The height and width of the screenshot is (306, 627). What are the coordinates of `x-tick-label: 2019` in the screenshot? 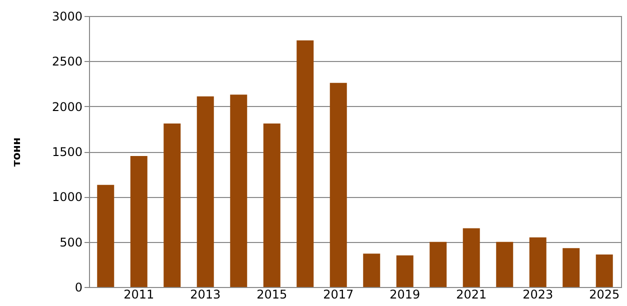 It's located at (405, 295).